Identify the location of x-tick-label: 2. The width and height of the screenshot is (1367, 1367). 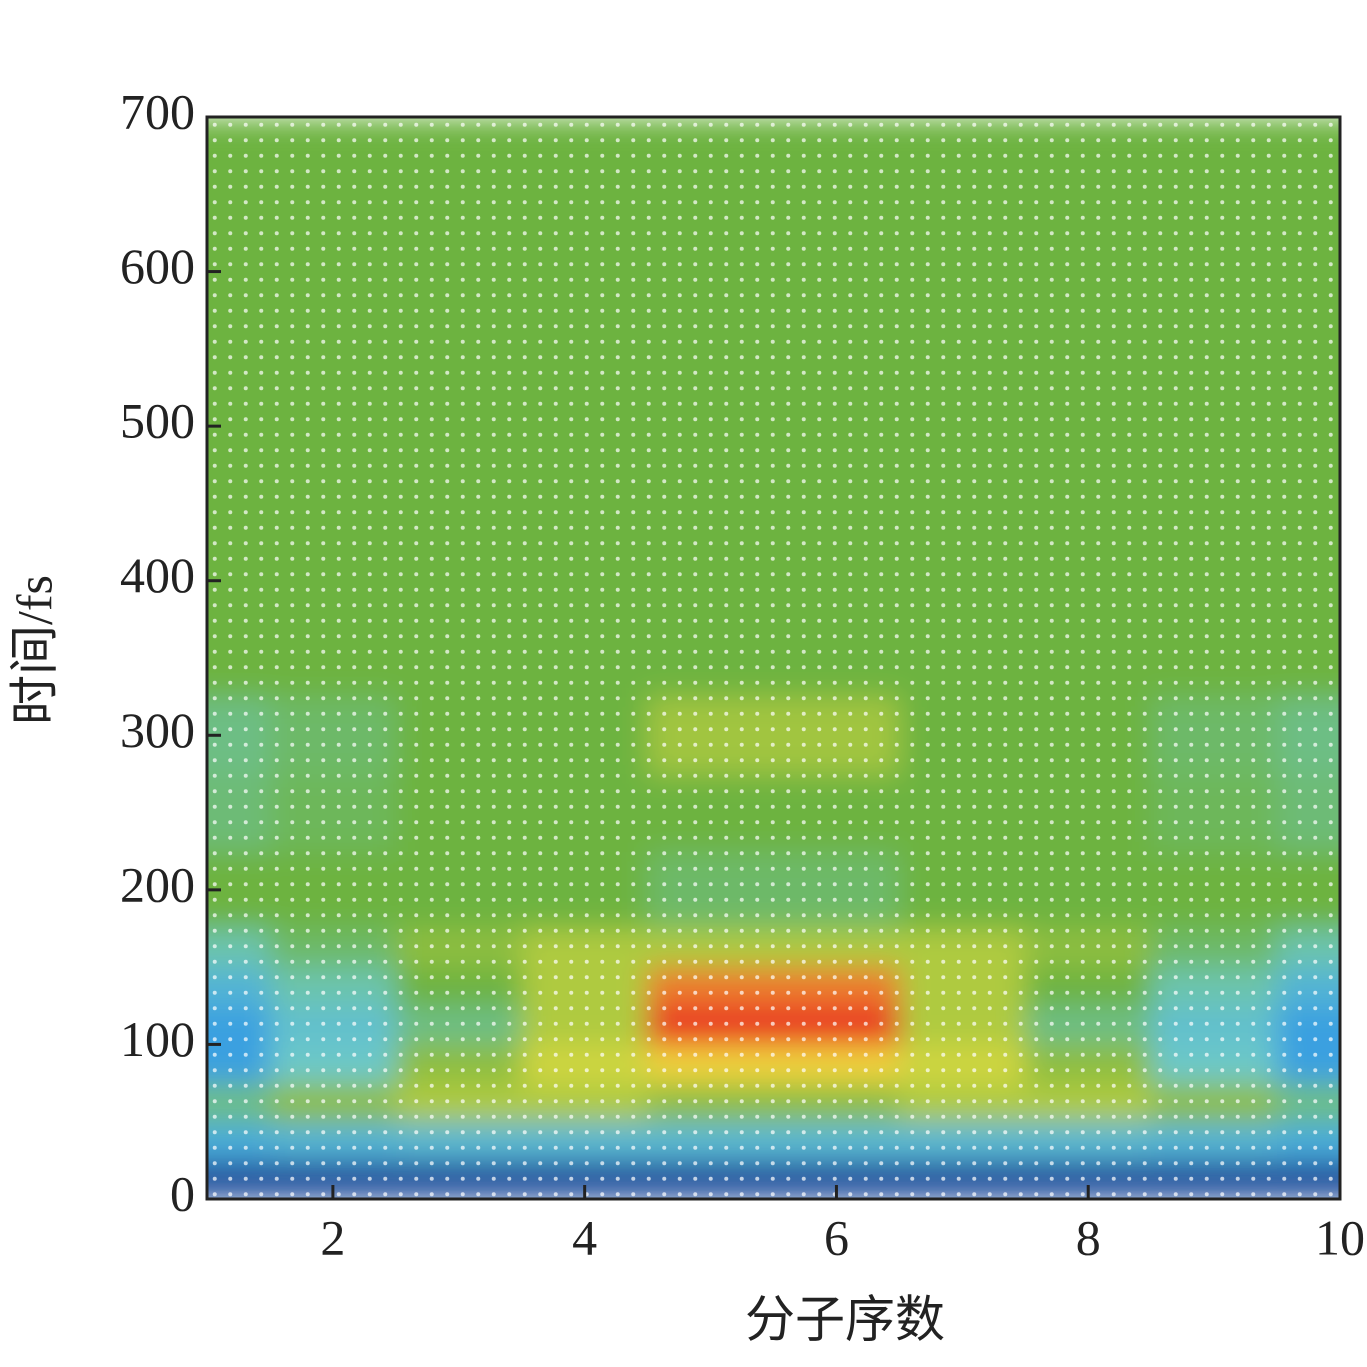
(332, 1237).